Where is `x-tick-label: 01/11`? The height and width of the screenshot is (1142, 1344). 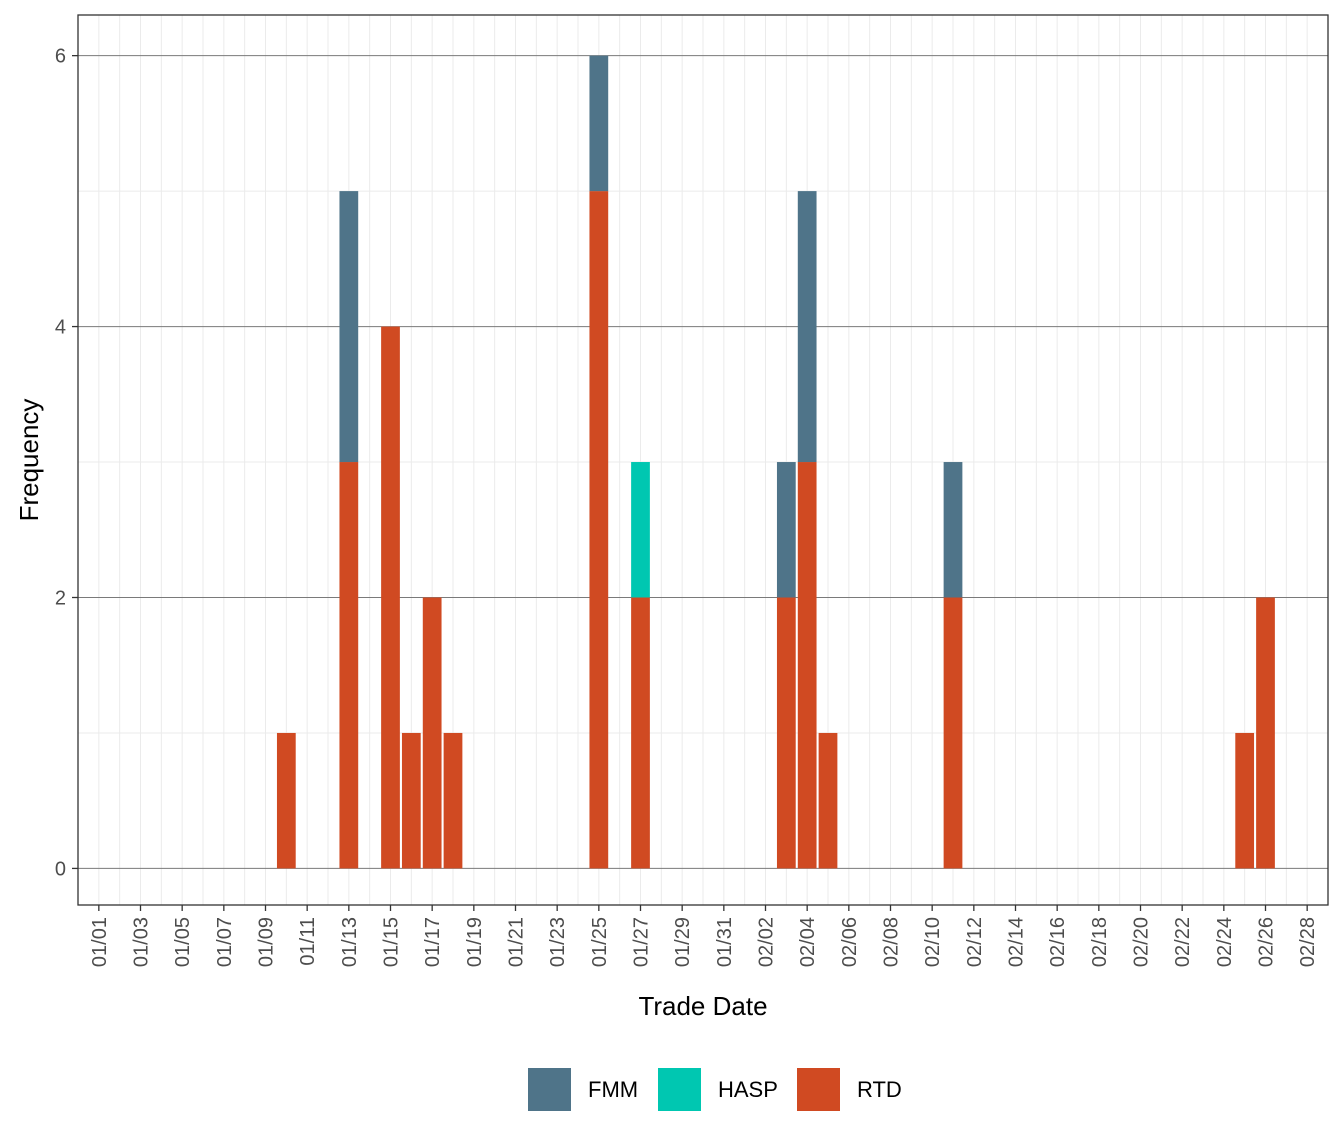
x-tick-label: 01/11 is located at coordinates (308, 941).